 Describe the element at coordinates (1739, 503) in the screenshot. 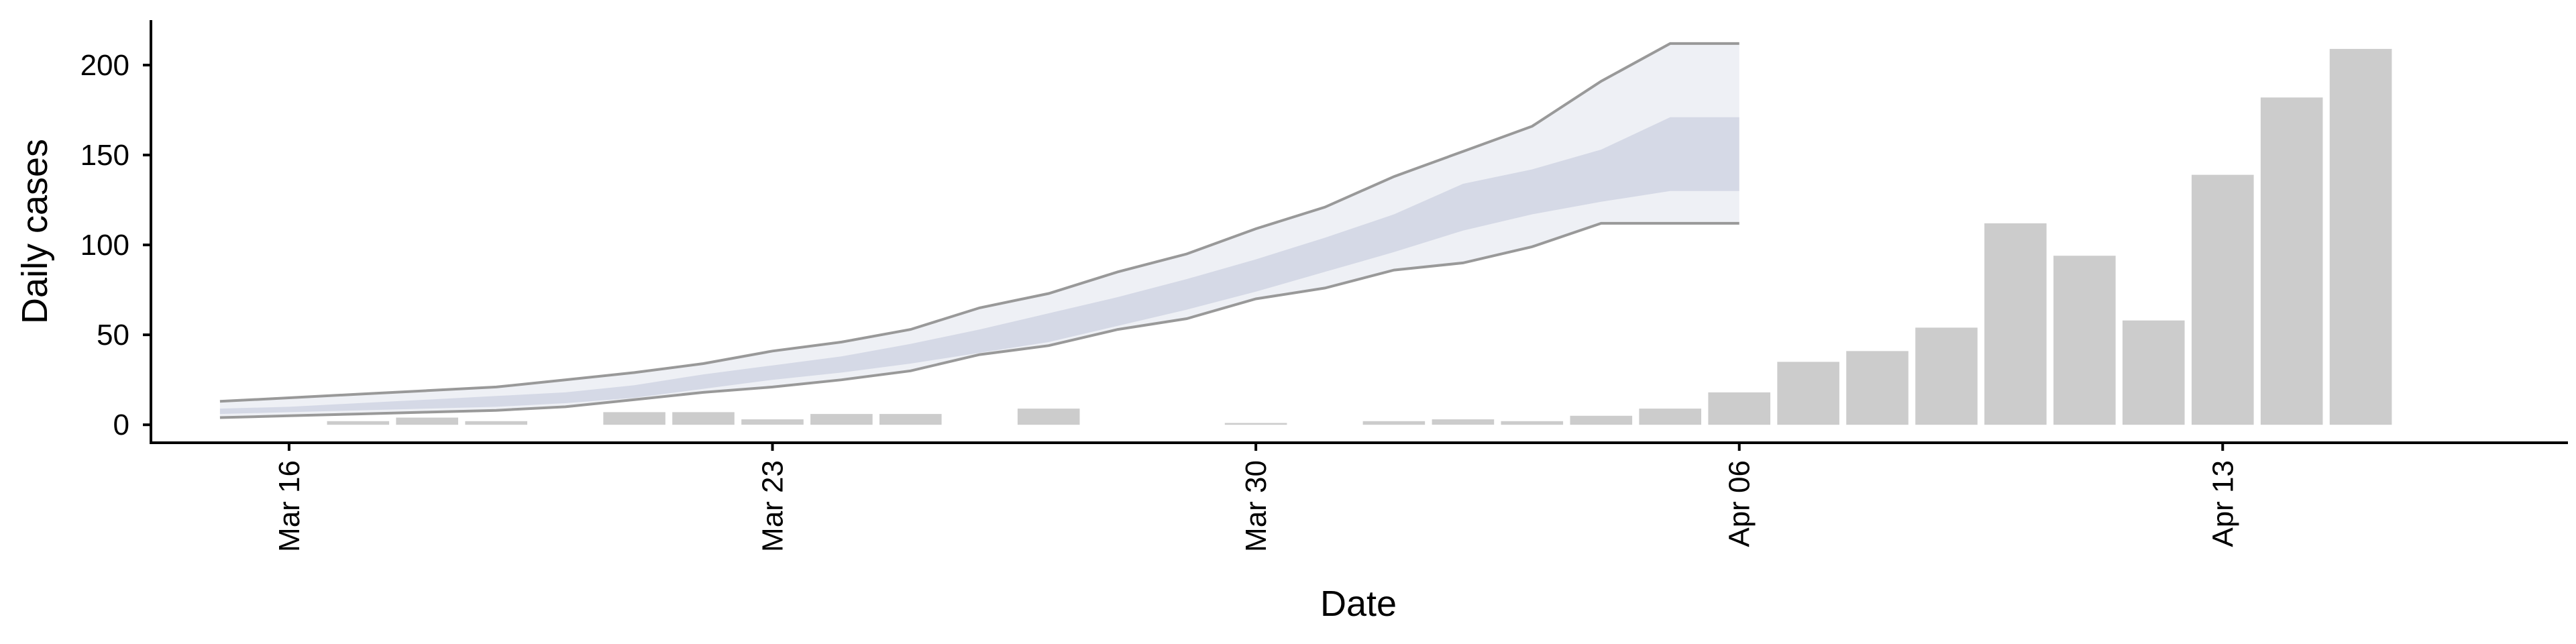

I see `x-tick-label: Apr 06` at that location.